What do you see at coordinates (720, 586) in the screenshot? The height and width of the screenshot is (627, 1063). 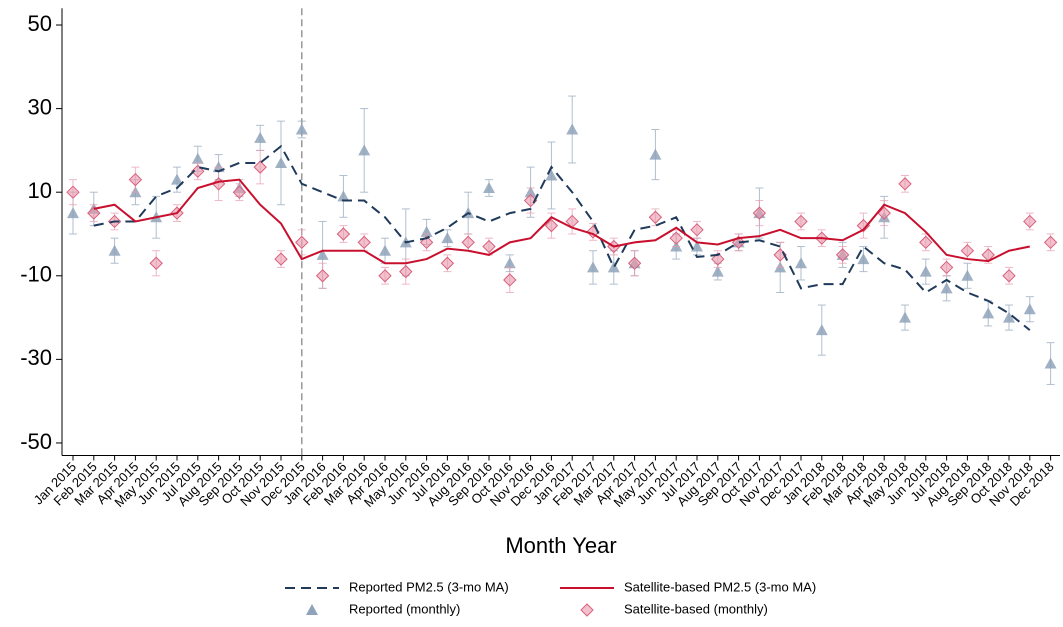 I see `legend-label: Satellite-based PM2.5 (3-mo MA)` at bounding box center [720, 586].